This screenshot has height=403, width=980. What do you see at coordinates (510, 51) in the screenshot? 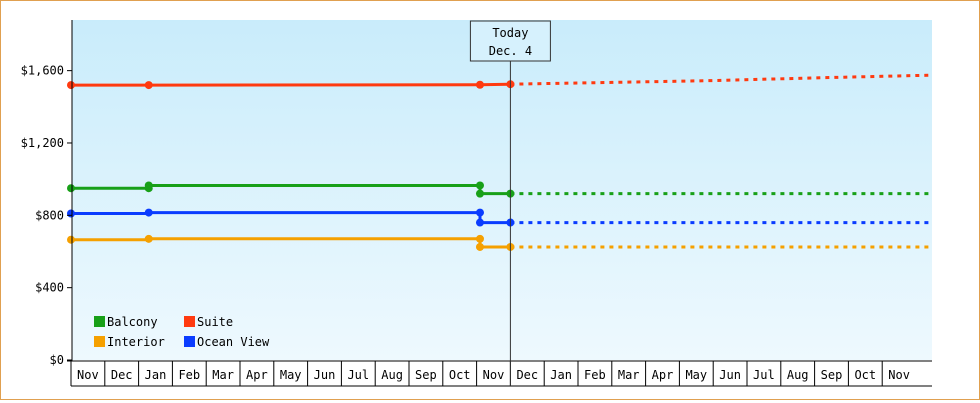
I see `today-date: Dec. 4` at bounding box center [510, 51].